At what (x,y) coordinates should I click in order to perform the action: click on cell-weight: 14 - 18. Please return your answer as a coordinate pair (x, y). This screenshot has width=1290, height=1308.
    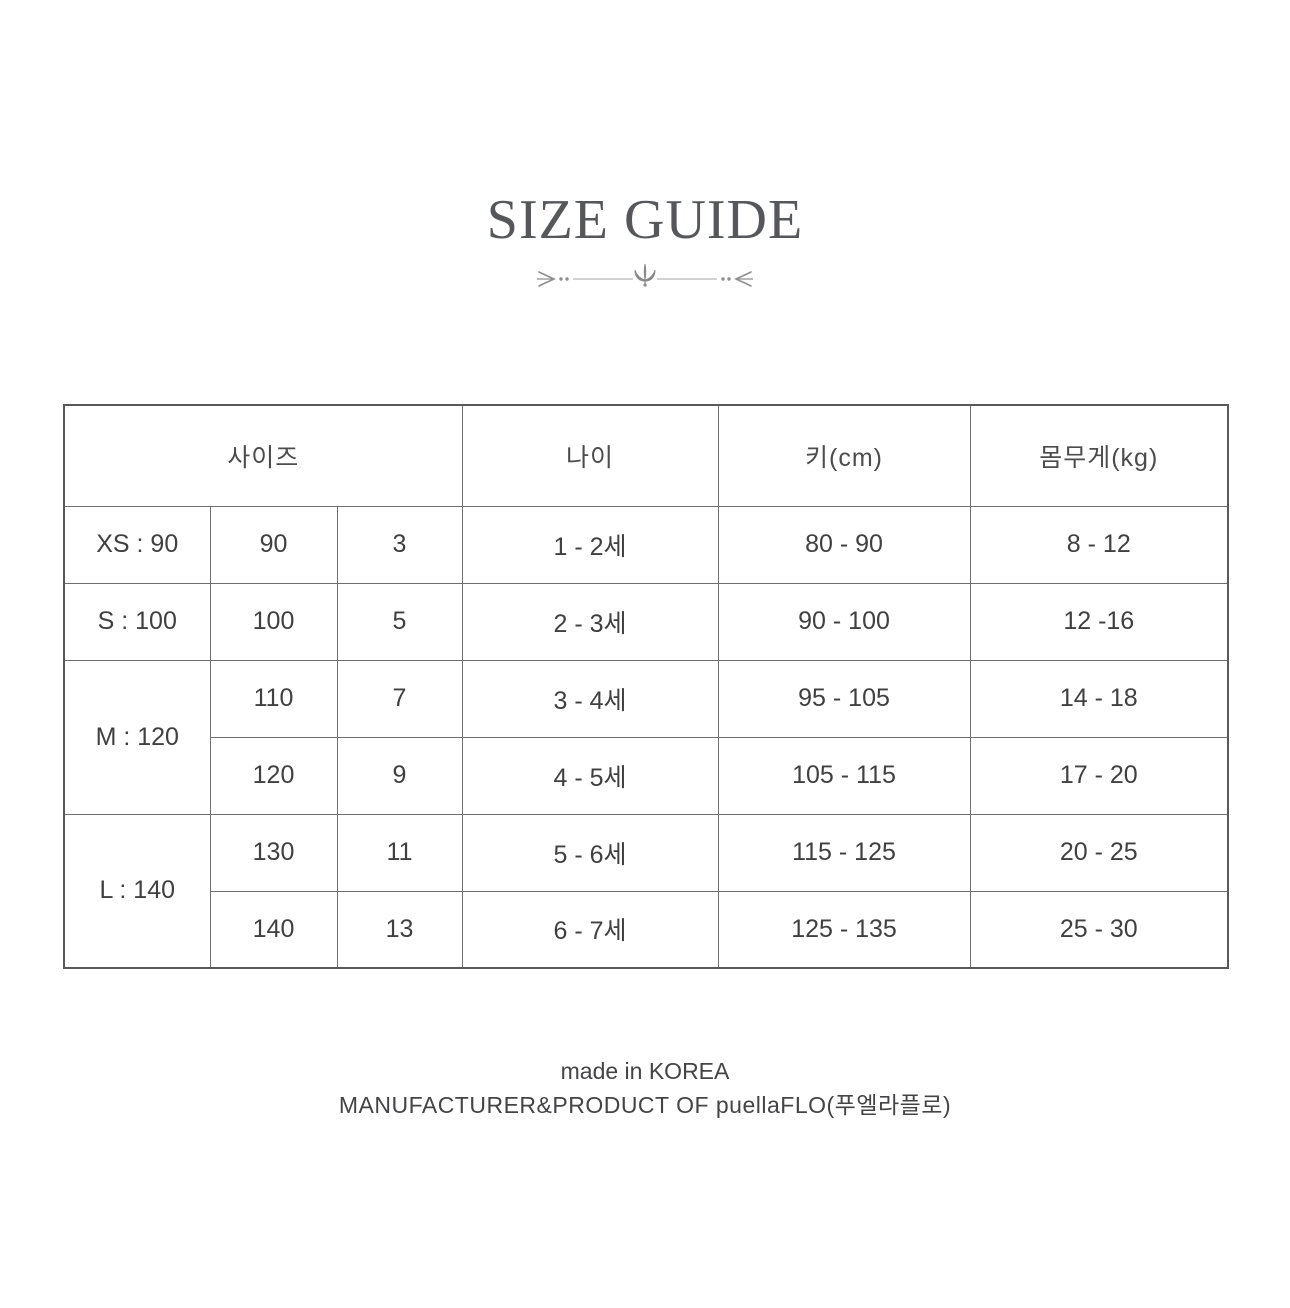
    Looking at the image, I should click on (1099, 698).